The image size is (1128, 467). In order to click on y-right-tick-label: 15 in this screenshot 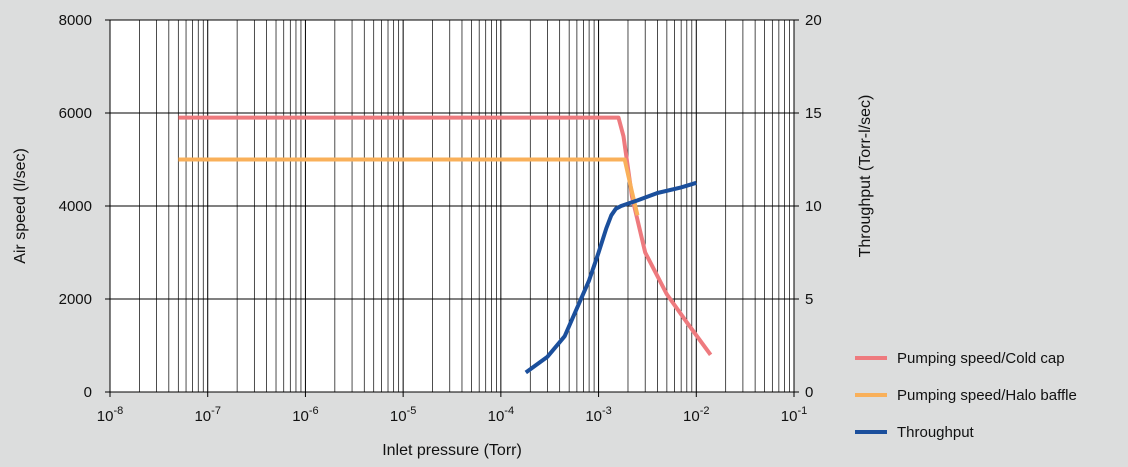, I will do `click(813, 113)`.